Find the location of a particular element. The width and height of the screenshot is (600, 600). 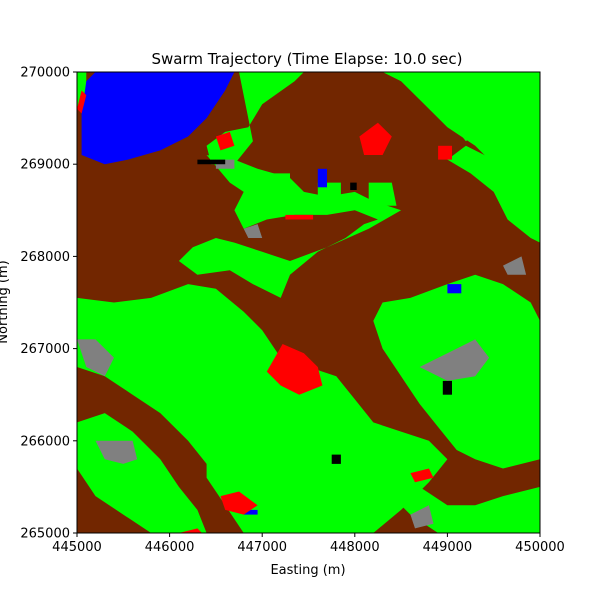

x-tick-label: 447000 is located at coordinates (262, 547).